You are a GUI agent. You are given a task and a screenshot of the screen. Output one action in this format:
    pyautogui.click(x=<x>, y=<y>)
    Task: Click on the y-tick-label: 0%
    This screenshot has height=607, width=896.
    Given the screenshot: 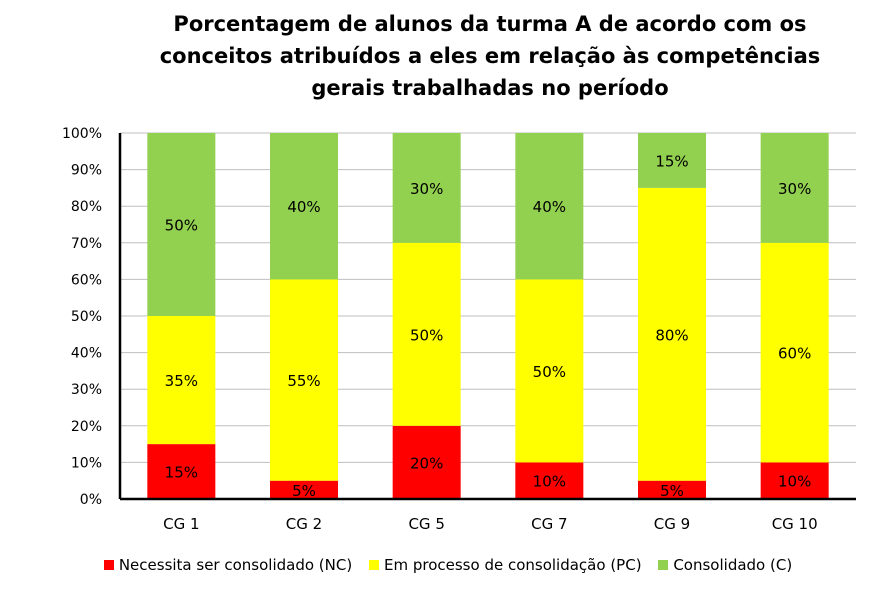 What is the action you would take?
    pyautogui.click(x=91, y=500)
    